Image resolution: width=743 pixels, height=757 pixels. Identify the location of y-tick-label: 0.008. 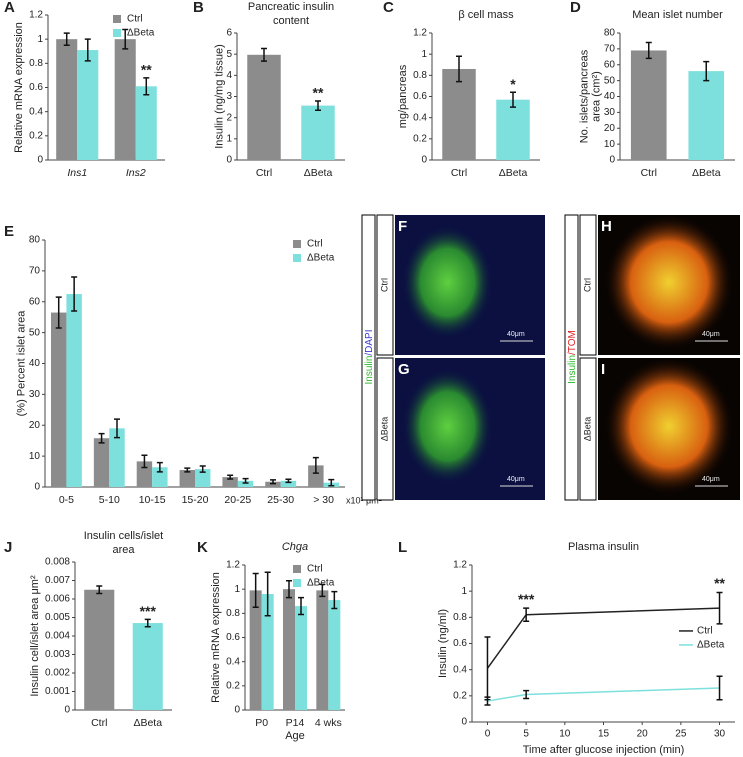
(57, 562).